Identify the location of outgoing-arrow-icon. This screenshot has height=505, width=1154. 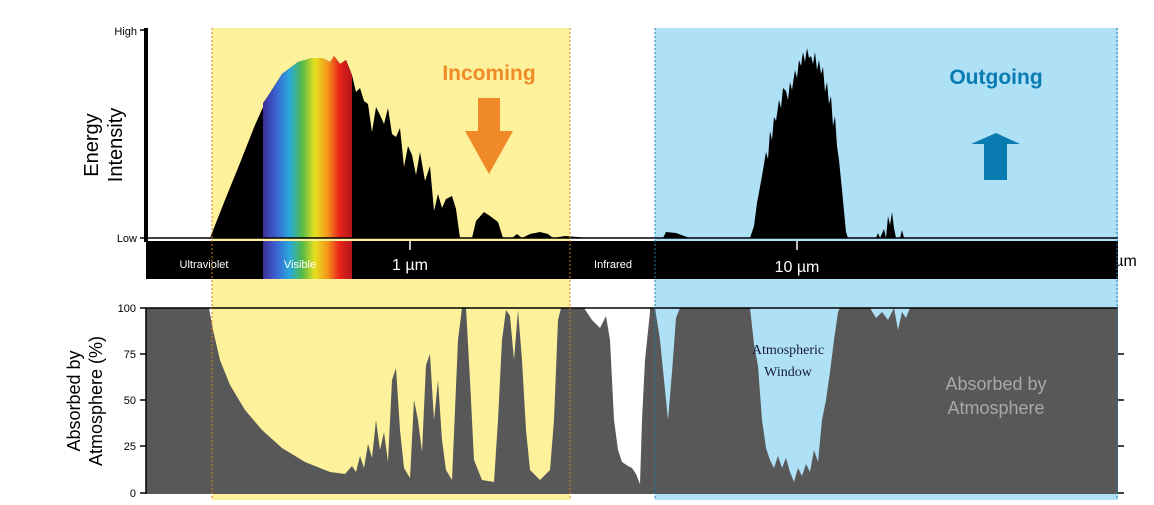
(995, 156).